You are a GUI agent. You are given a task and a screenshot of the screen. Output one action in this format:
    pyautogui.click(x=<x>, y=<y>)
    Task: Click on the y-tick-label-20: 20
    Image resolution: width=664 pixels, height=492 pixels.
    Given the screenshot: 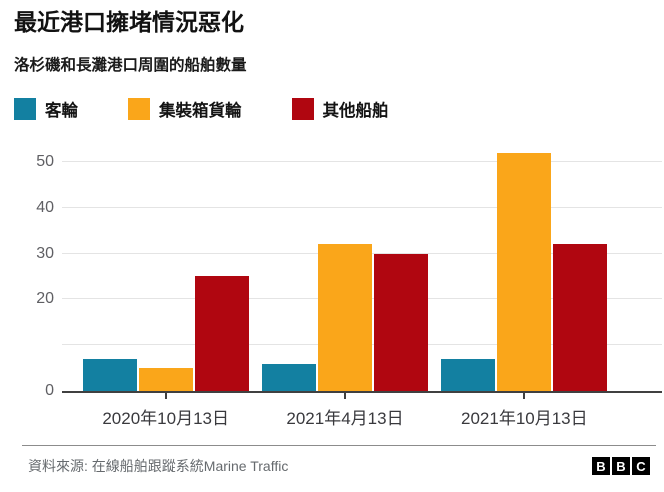 What is the action you would take?
    pyautogui.click(x=45, y=299)
    